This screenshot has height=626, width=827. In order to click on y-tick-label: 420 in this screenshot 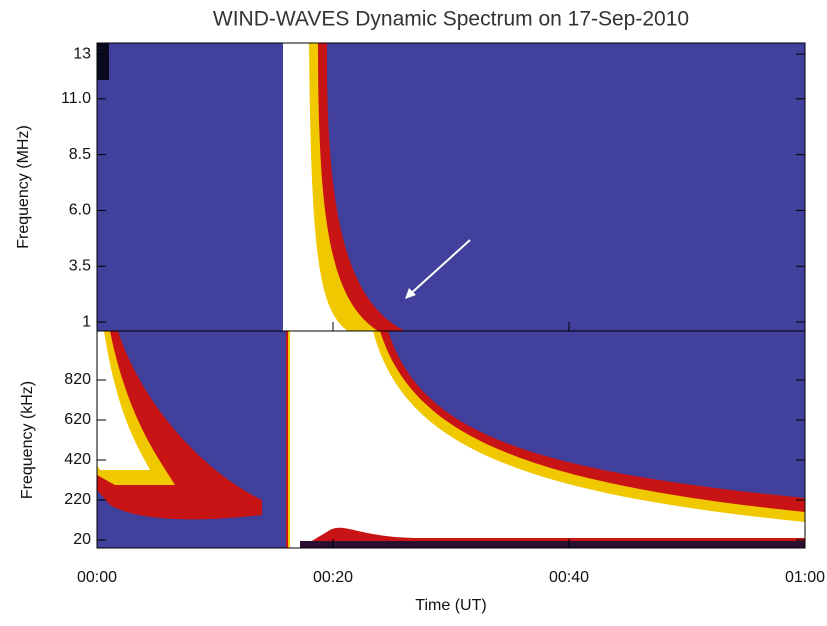, I will do `click(77, 459)`.